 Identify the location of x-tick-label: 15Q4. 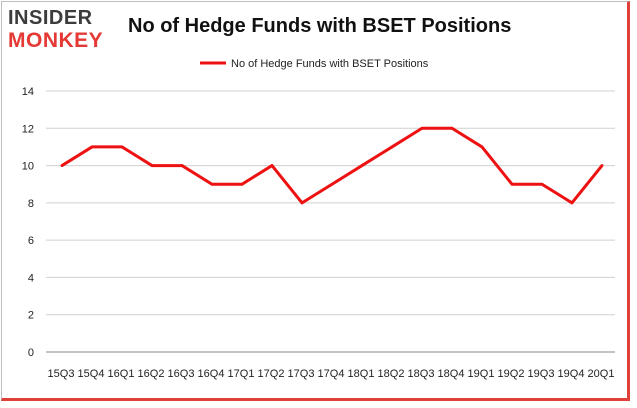
(91, 374).